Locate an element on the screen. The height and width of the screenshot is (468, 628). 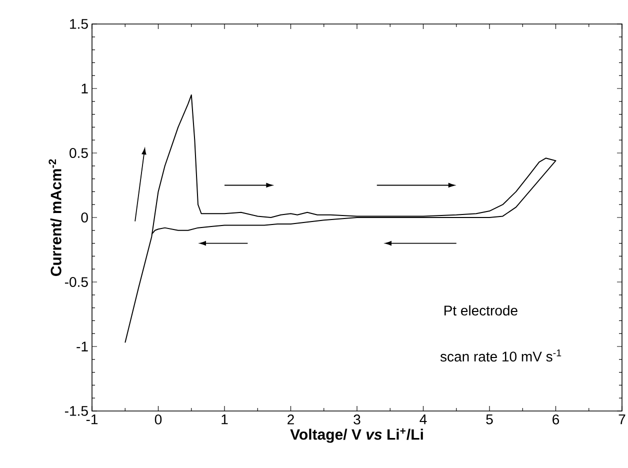
x-tick-label: 4 is located at coordinates (423, 419).